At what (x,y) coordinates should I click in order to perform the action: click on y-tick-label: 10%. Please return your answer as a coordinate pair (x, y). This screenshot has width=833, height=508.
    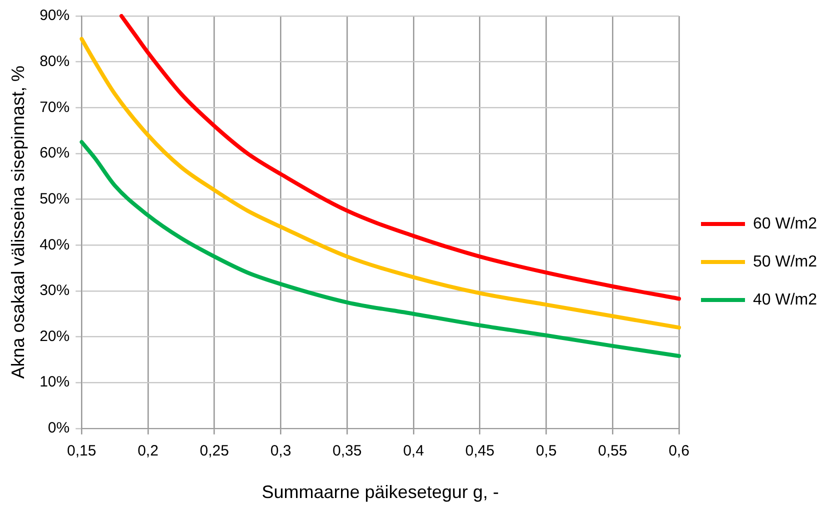
    Looking at the image, I should click on (55, 382).